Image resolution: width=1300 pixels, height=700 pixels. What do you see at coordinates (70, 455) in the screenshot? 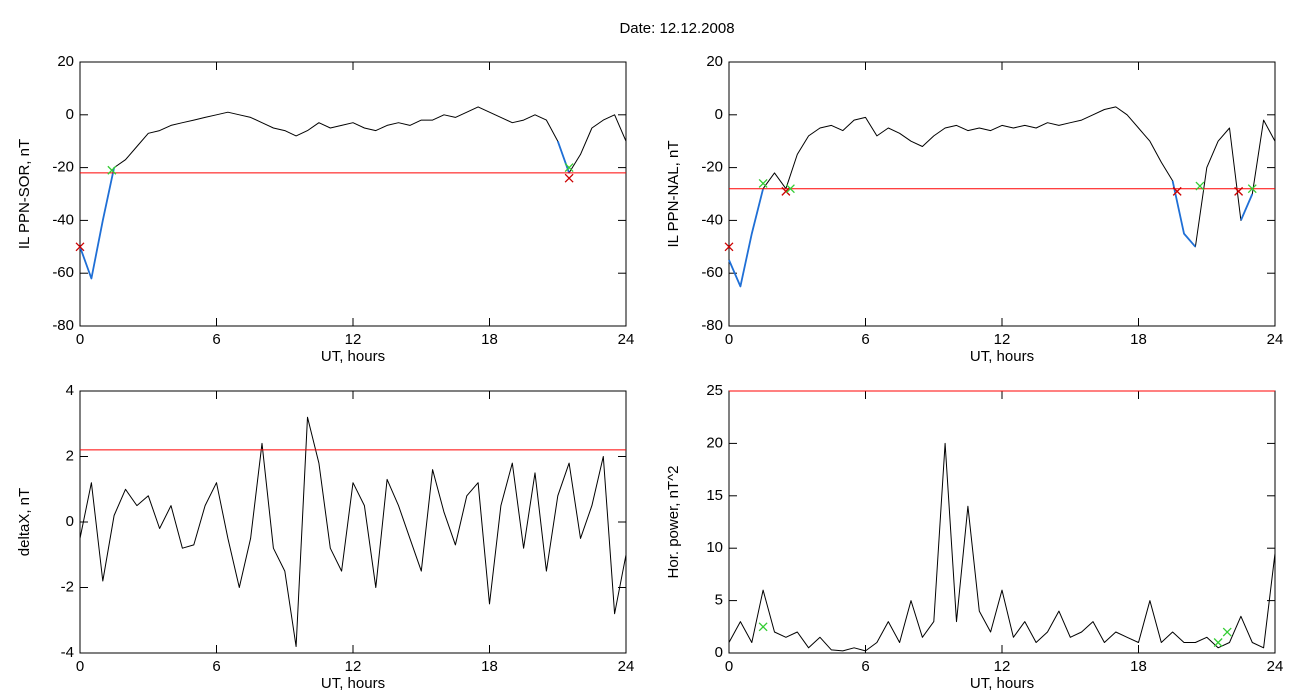
I see `y-tick-label: 2` at bounding box center [70, 455].